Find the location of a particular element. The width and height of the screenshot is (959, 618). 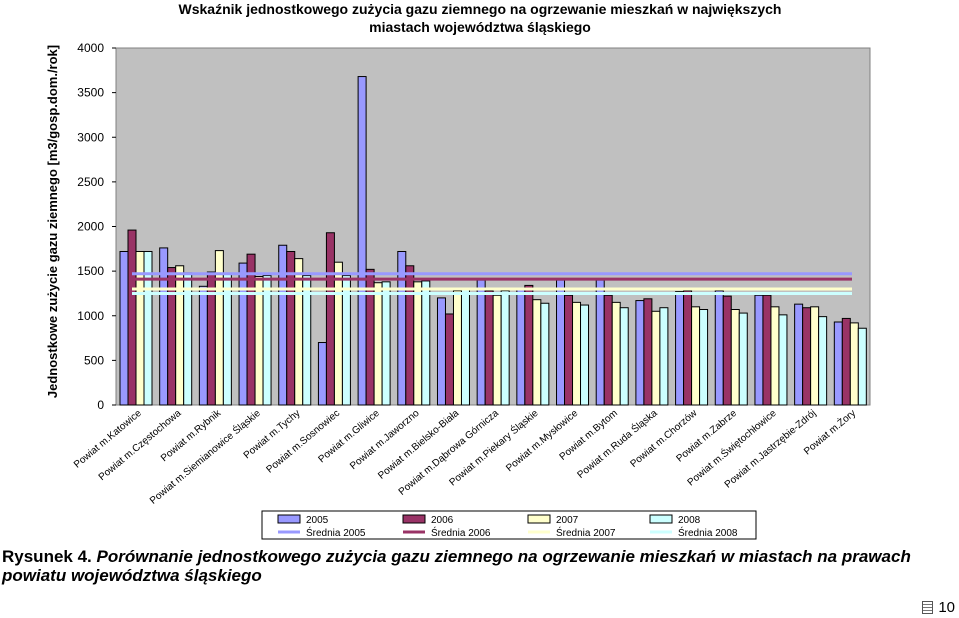

y-axis: 0 500 1000 1500 2000 2500 3000 3500 4000 is located at coordinates (96, 226).